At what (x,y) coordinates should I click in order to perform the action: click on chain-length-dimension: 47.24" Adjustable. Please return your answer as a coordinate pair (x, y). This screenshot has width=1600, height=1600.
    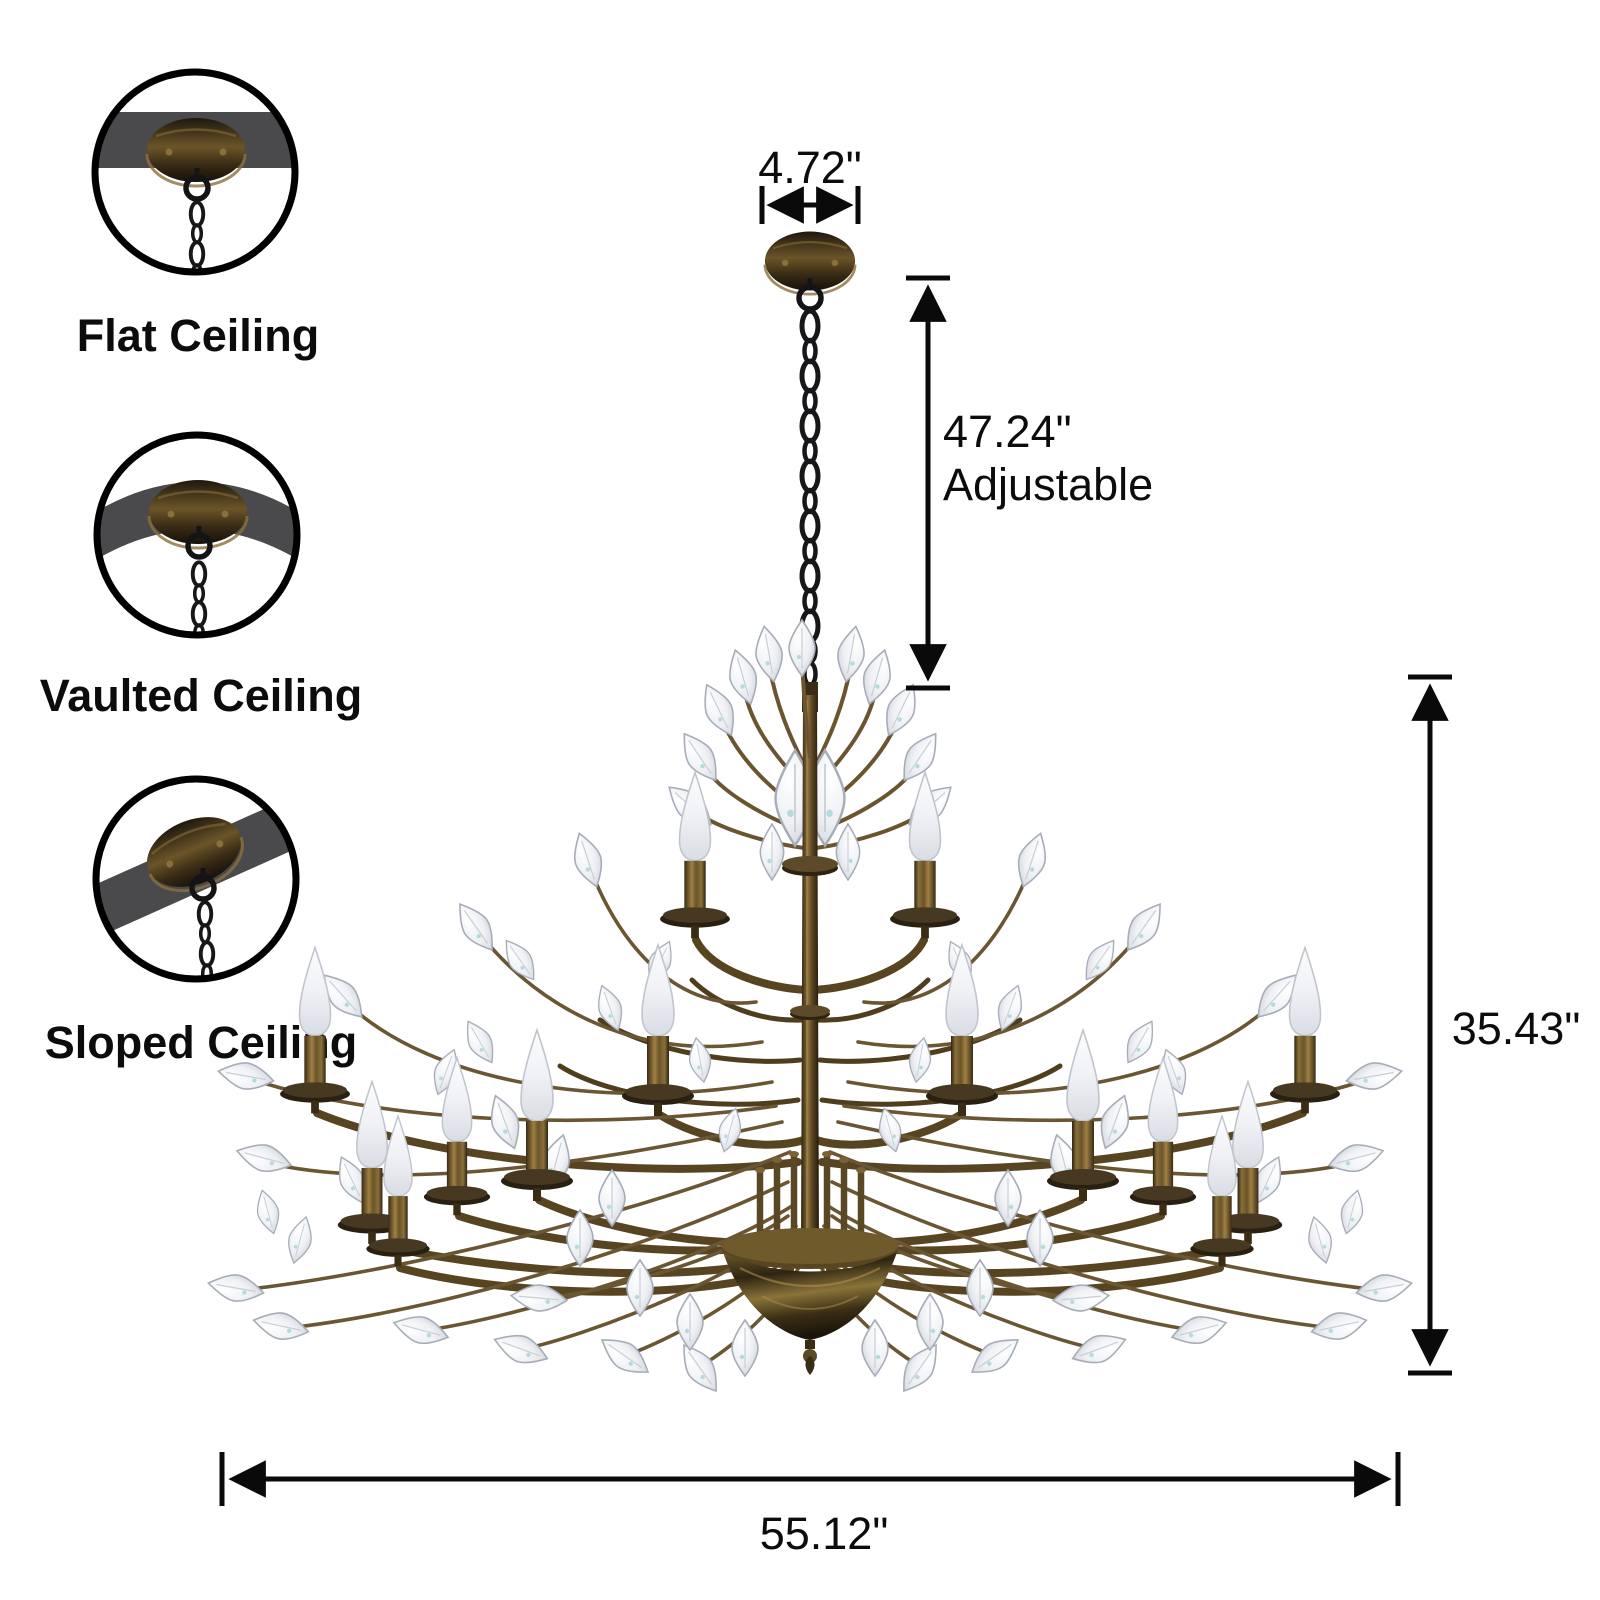
    Looking at the image, I should click on (1029, 483).